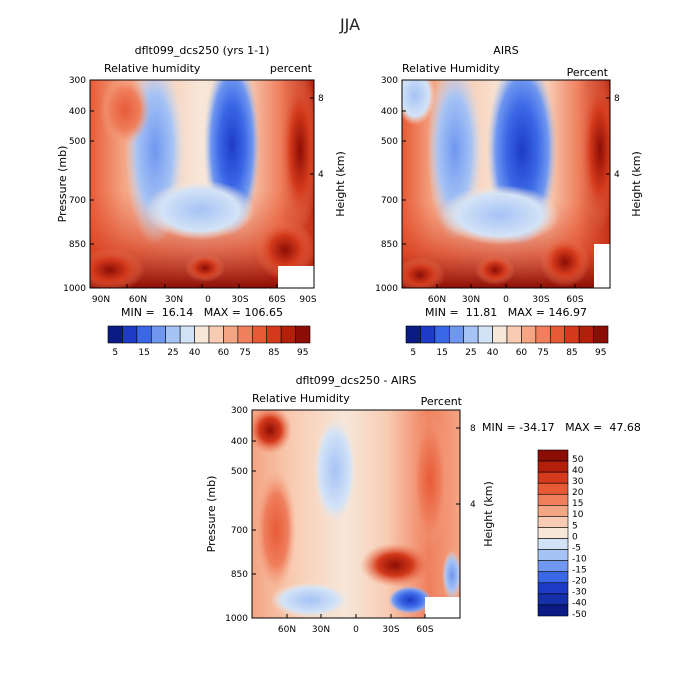 Image resolution: width=700 pixels, height=700 pixels. What do you see at coordinates (506, 184) in the screenshot?
I see `contour-field-airs` at bounding box center [506, 184].